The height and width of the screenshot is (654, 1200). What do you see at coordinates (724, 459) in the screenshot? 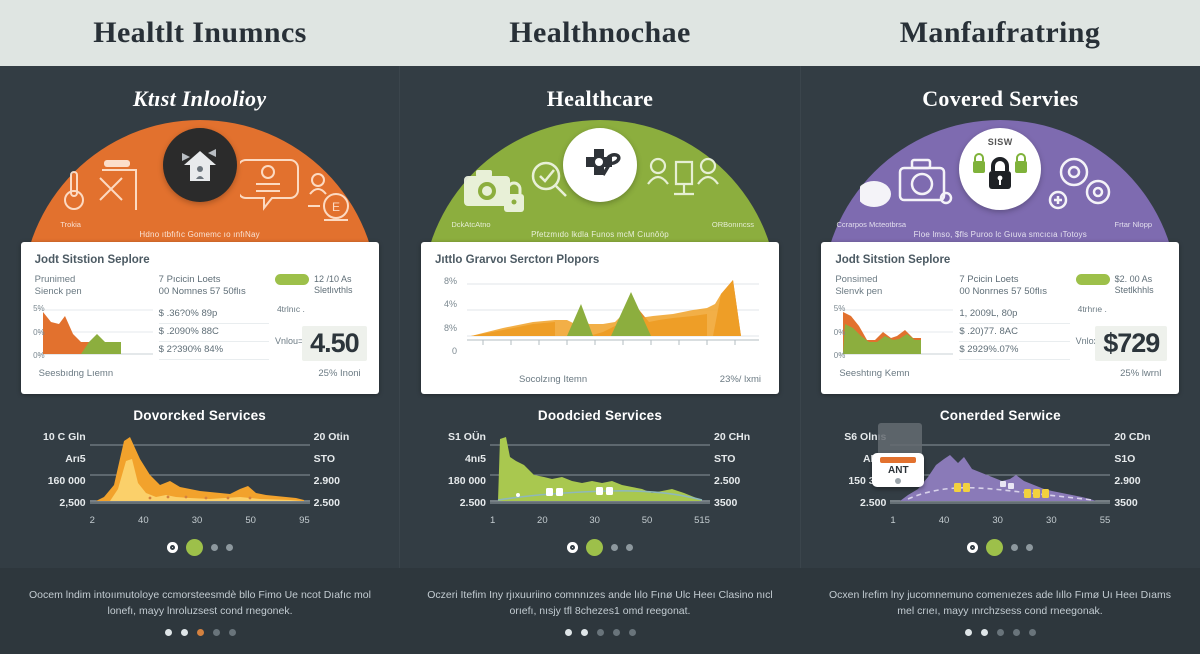
I see `right-label-1-2: STO` at bounding box center [724, 459].